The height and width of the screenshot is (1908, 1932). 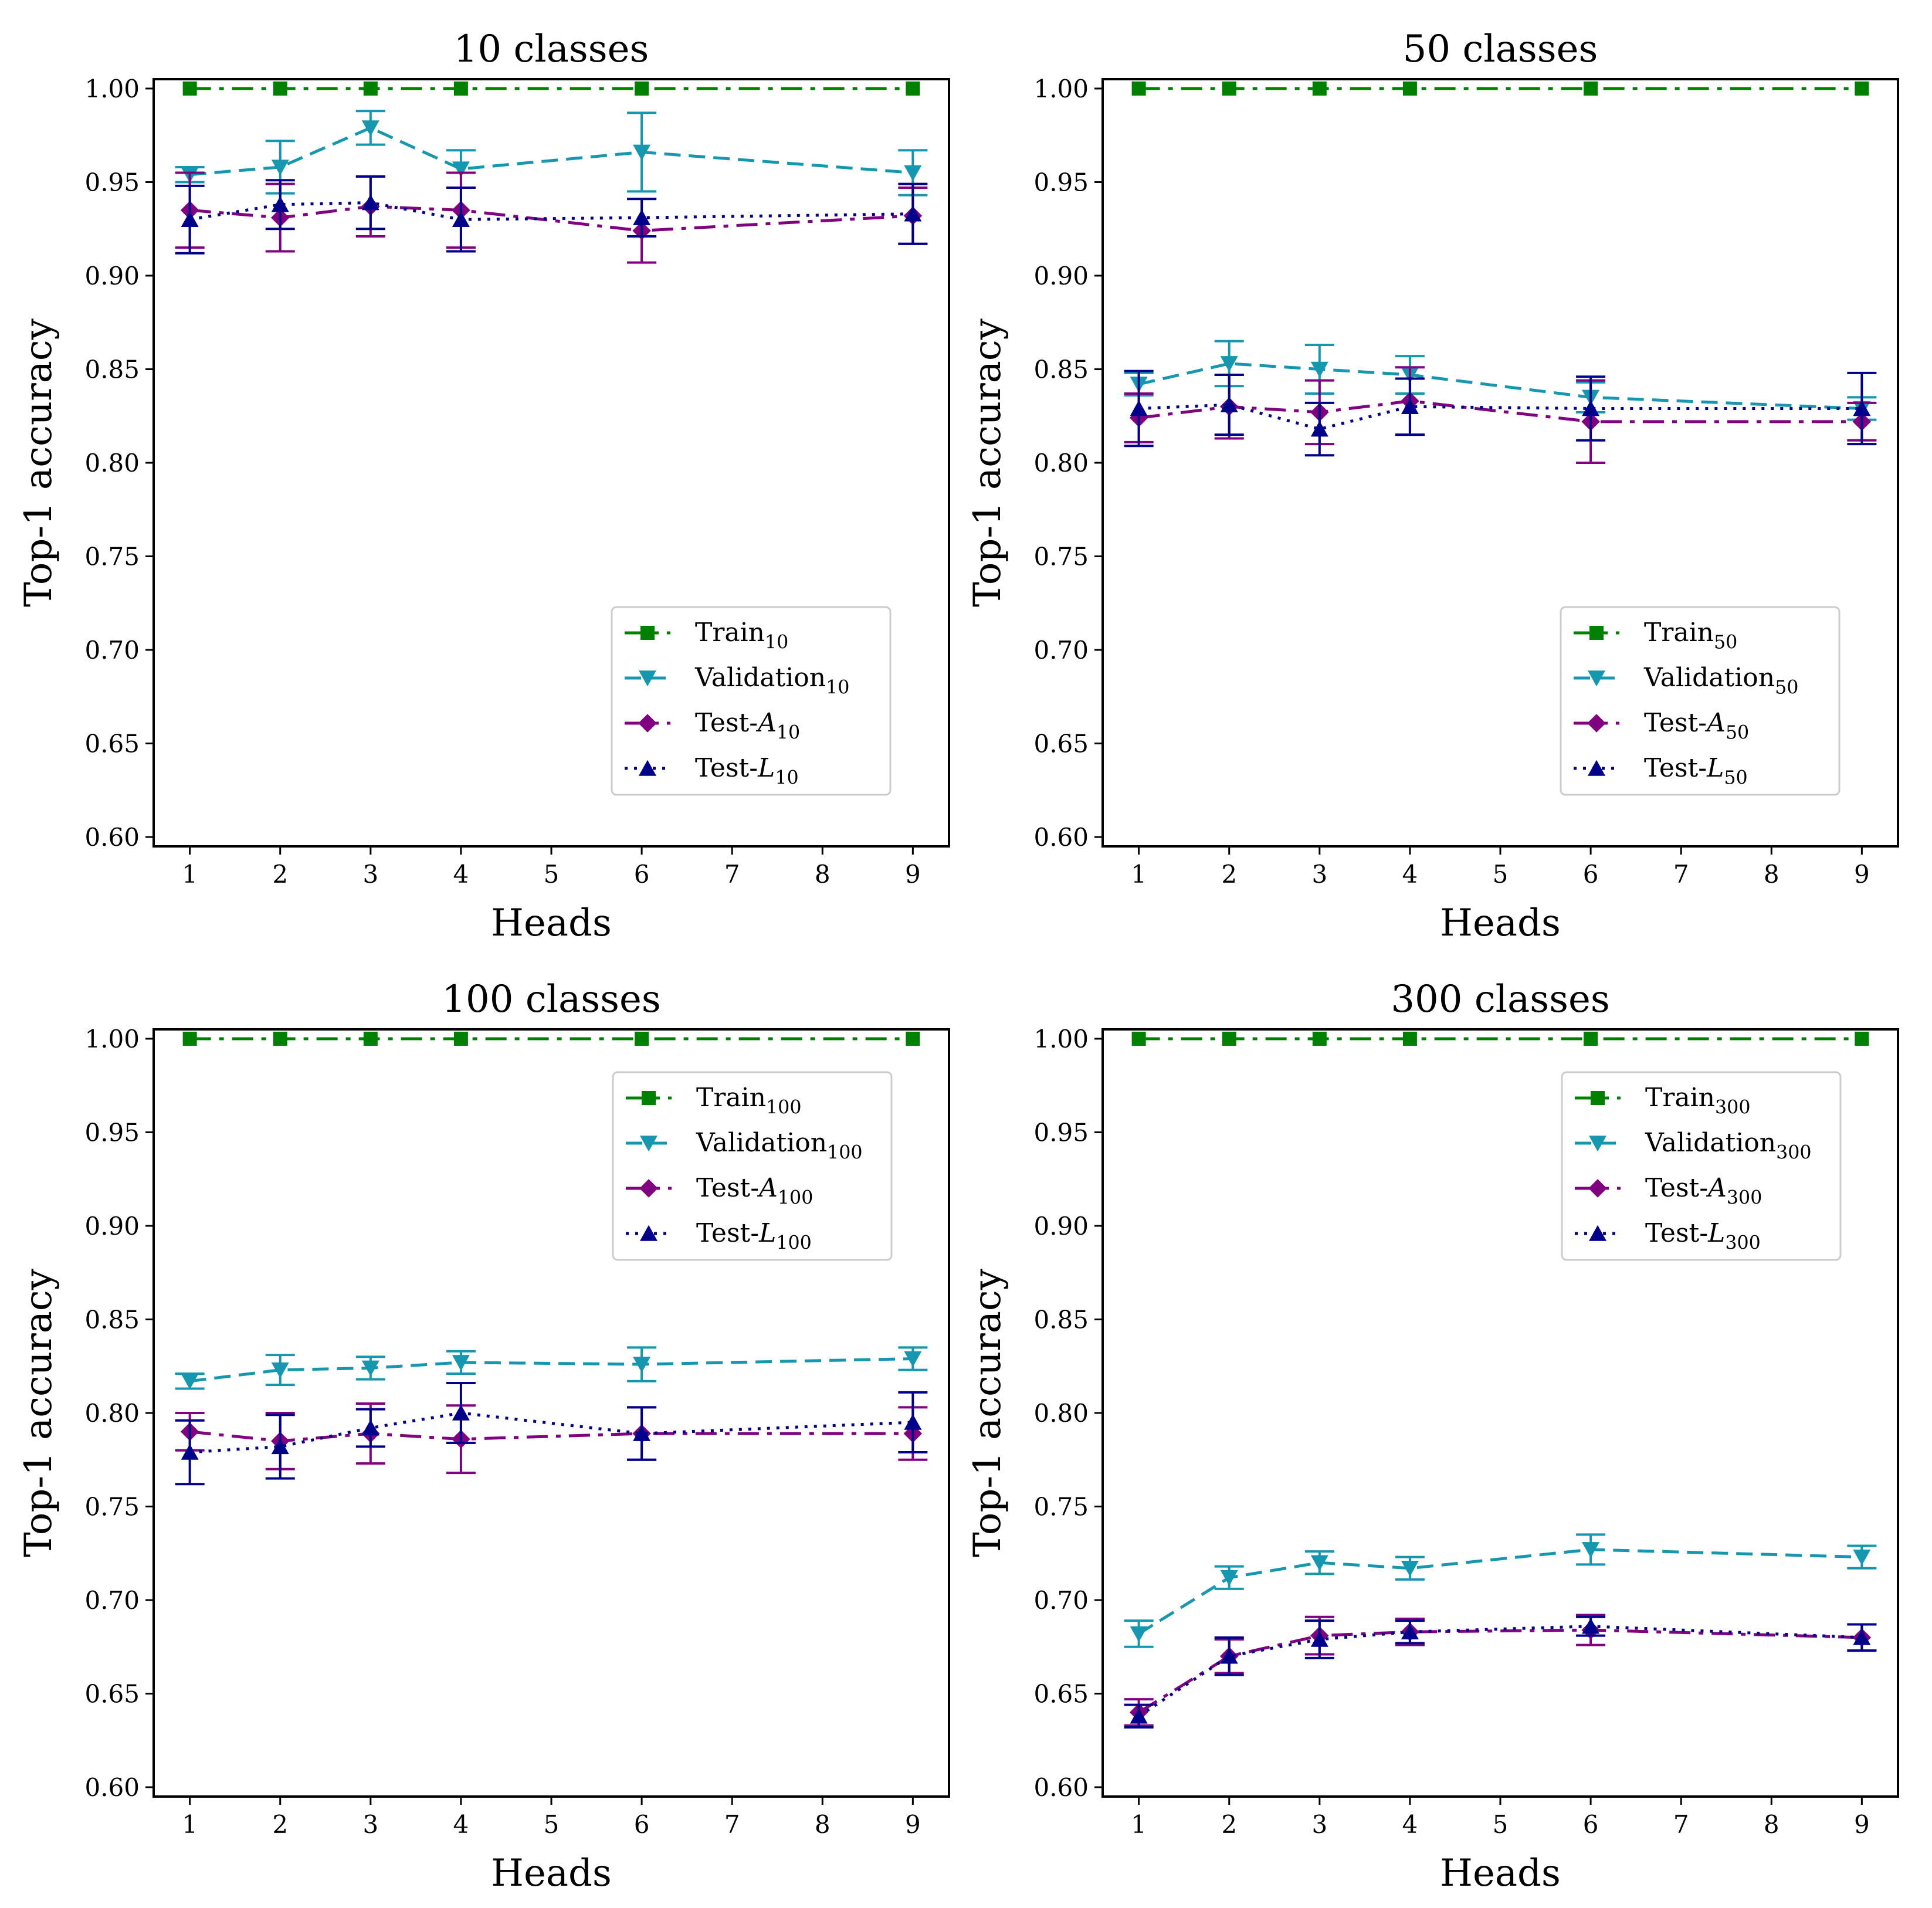 What do you see at coordinates (779, 1145) in the screenshot?
I see `legend-label: Validation100` at bounding box center [779, 1145].